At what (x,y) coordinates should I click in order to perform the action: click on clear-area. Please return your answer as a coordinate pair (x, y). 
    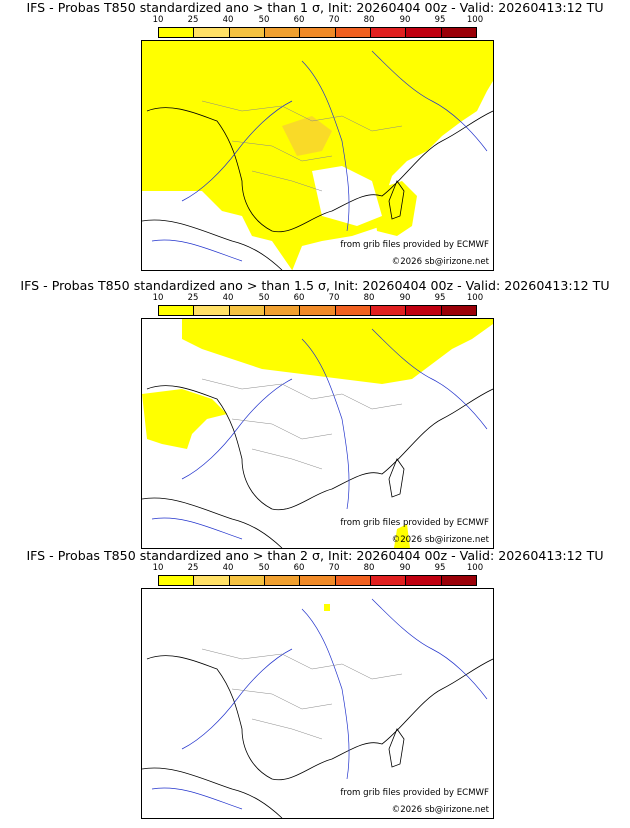
    Looking at the image, I should click on (347, 196).